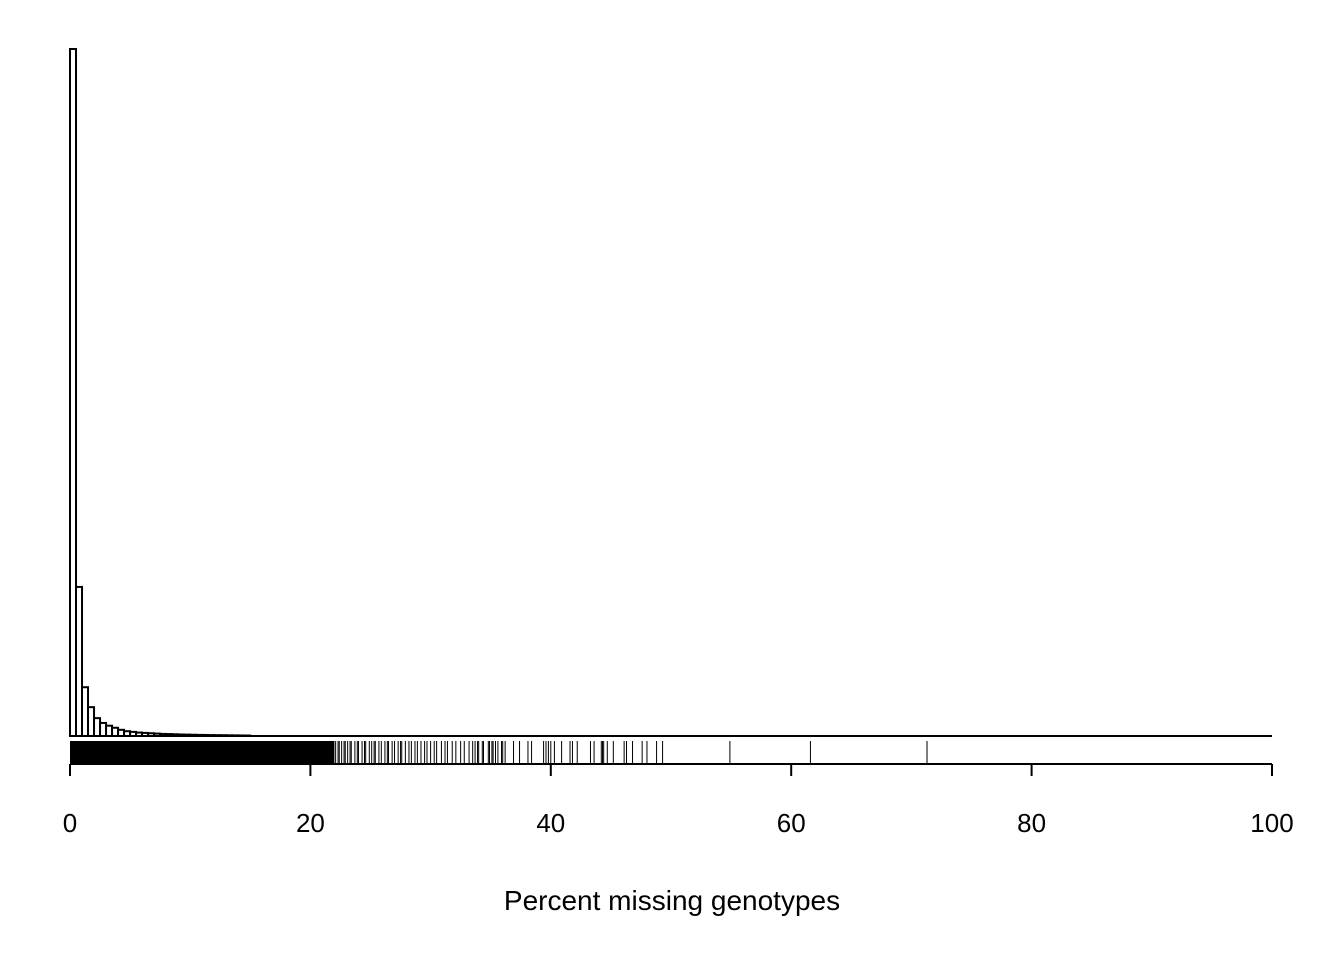  I want to click on rug-marks, so click(499, 752).